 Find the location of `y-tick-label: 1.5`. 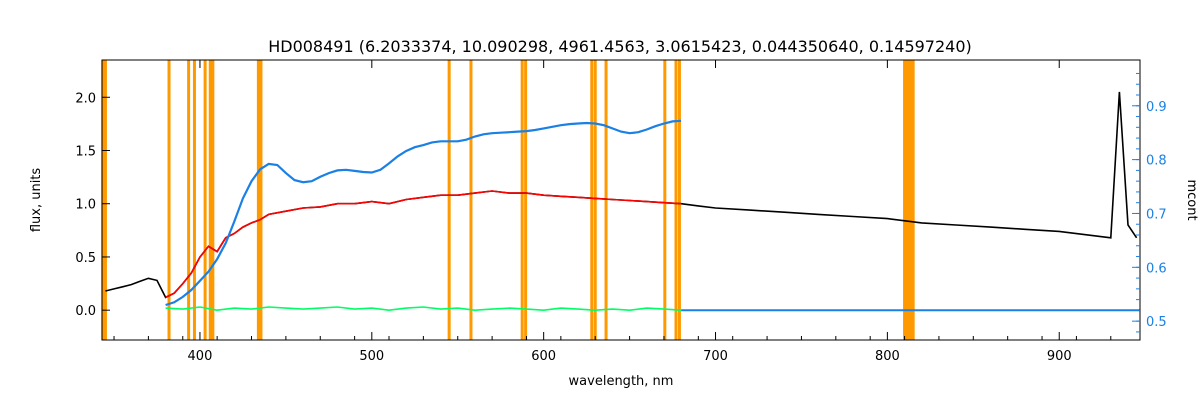

y-tick-label: 1.5 is located at coordinates (85, 151).